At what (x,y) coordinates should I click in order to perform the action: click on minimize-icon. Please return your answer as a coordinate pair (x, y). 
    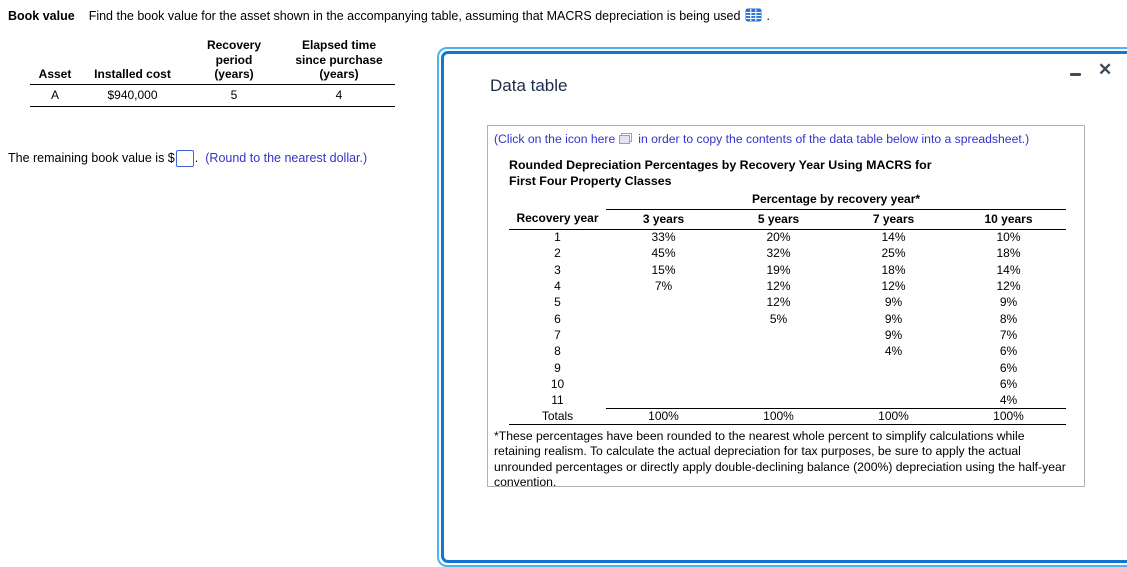
    Looking at the image, I should click on (1075, 74).